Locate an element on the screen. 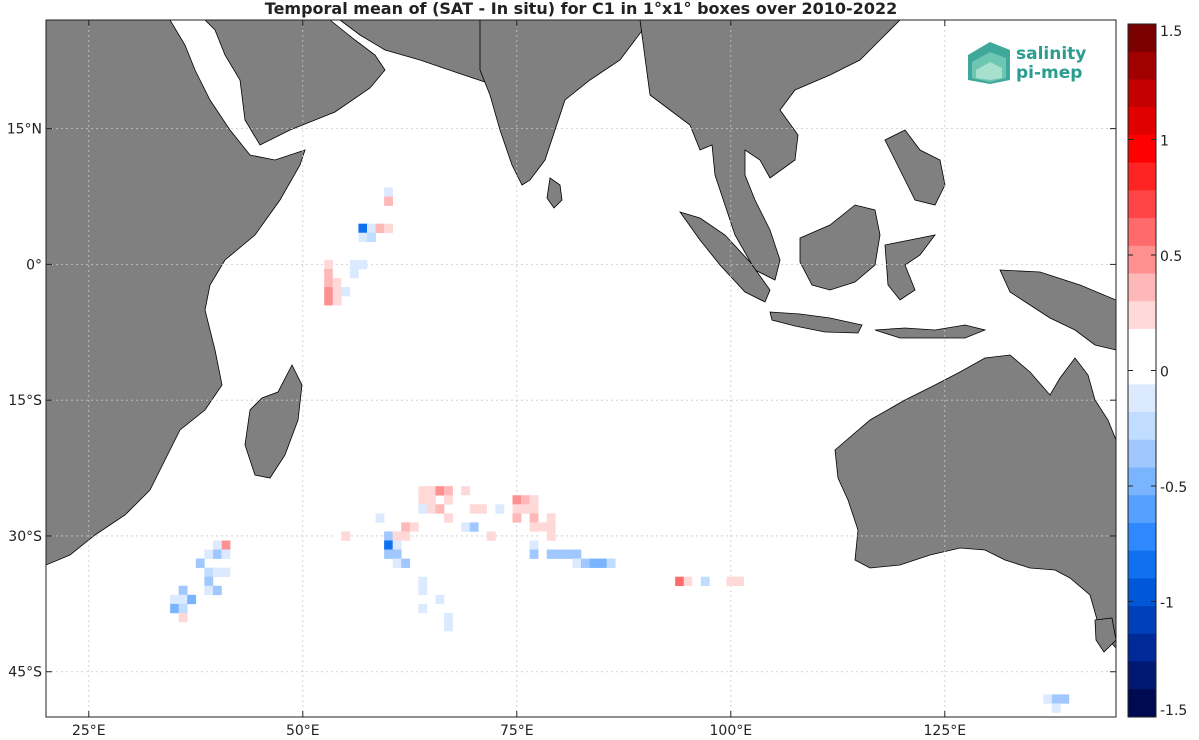 The height and width of the screenshot is (740, 1199). logo-text-pimep: pi-mep is located at coordinates (1049, 73).